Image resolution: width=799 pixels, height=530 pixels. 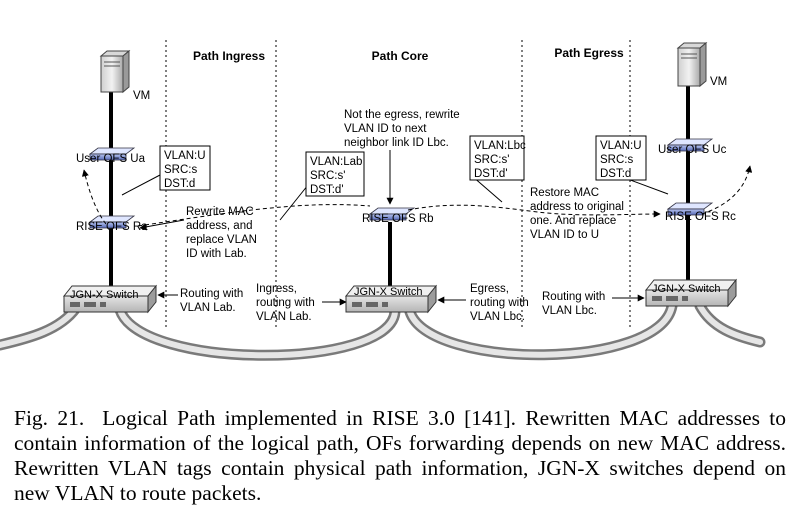 I want to click on vm-server-left-icon, so click(x=115, y=71).